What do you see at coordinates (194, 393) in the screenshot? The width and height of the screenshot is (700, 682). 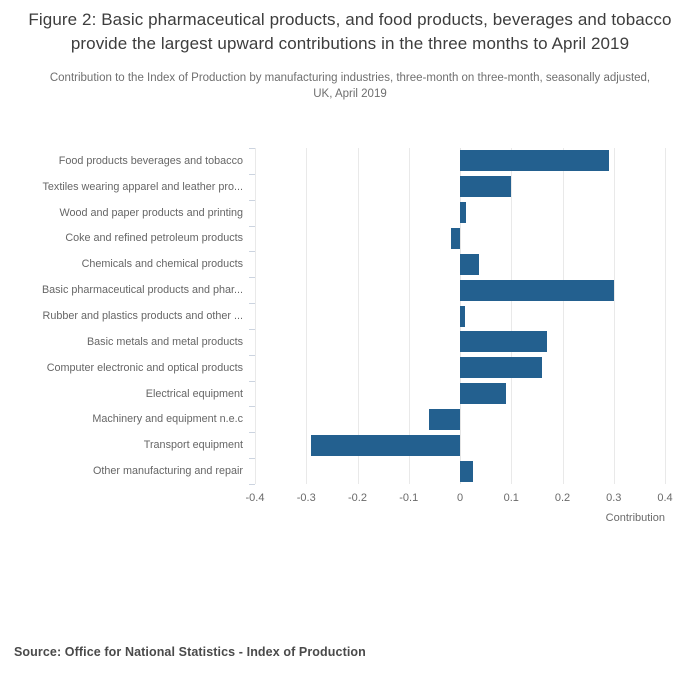 I see `category-label: Electrical equipment` at bounding box center [194, 393].